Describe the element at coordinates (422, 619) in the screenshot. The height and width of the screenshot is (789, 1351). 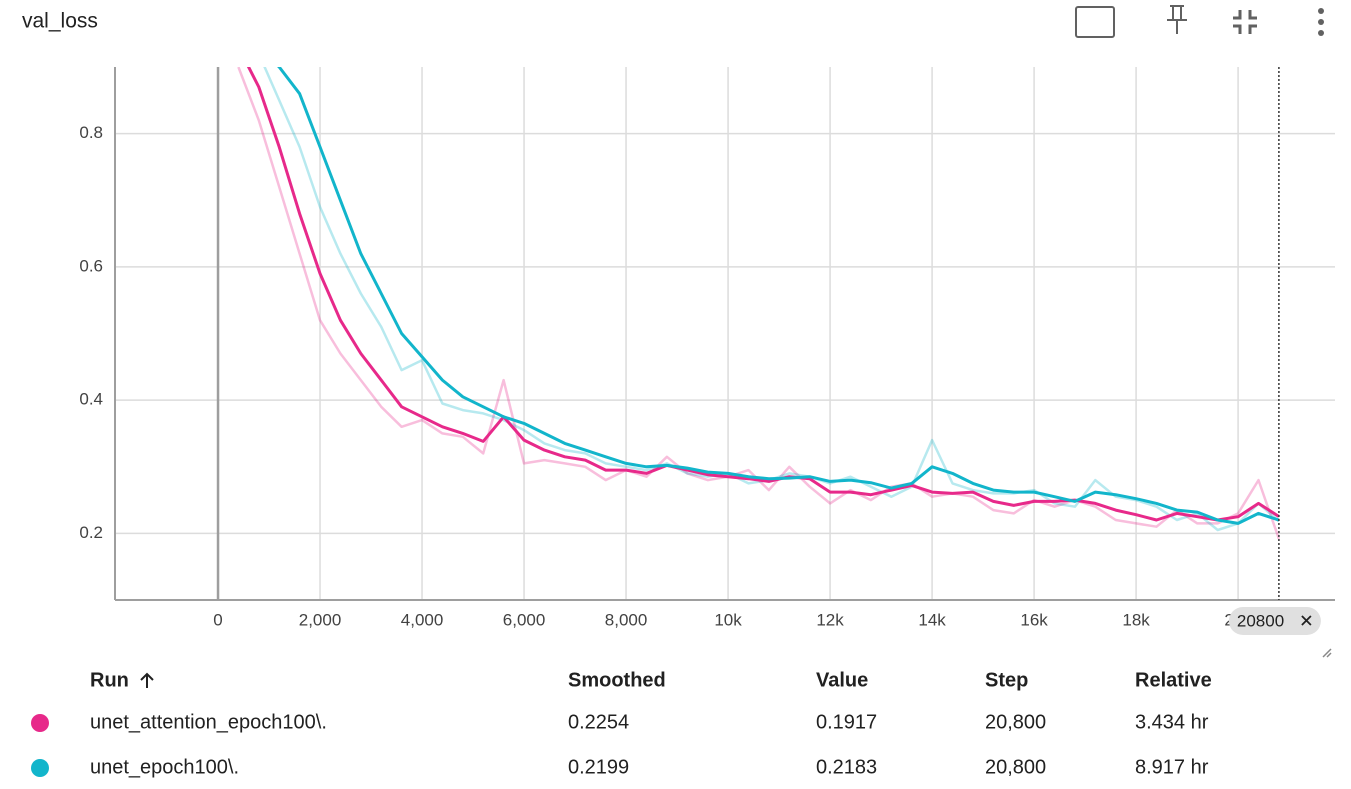
I see `x-tick-label: 4,000` at that location.